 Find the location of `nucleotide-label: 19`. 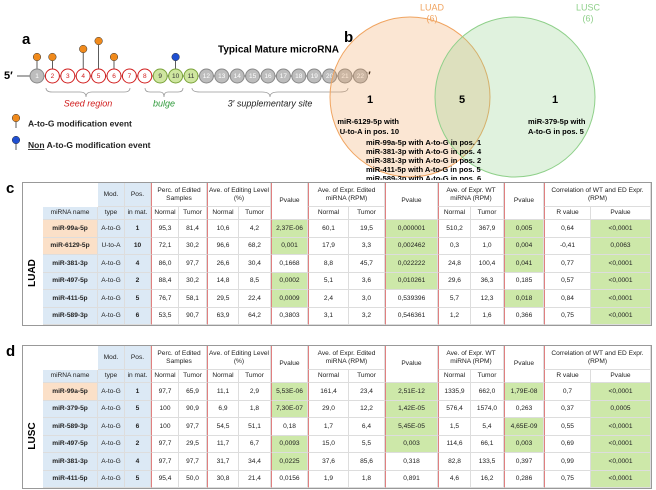

nucleotide-label: 19 is located at coordinates (315, 76).